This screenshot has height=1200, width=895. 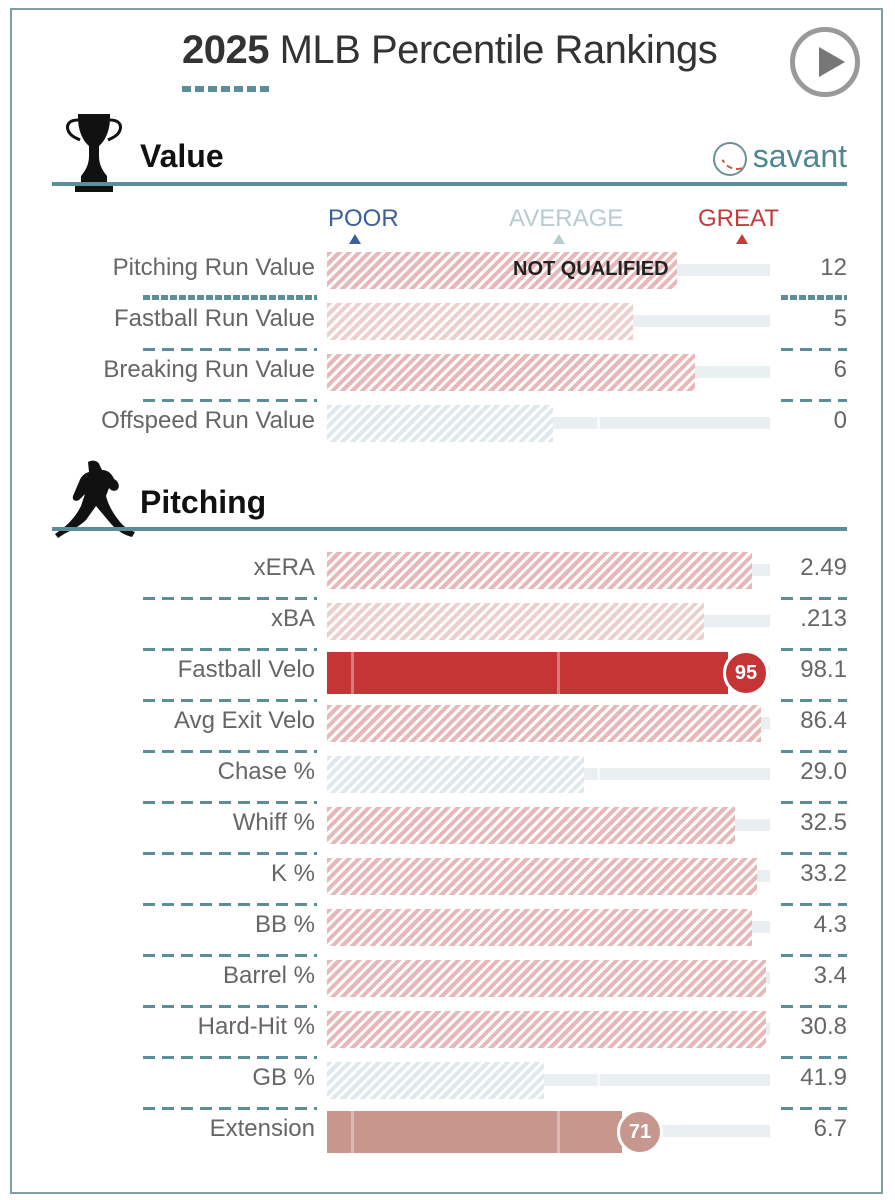 I want to click on scale-average-label: AVERAGE, so click(x=566, y=218).